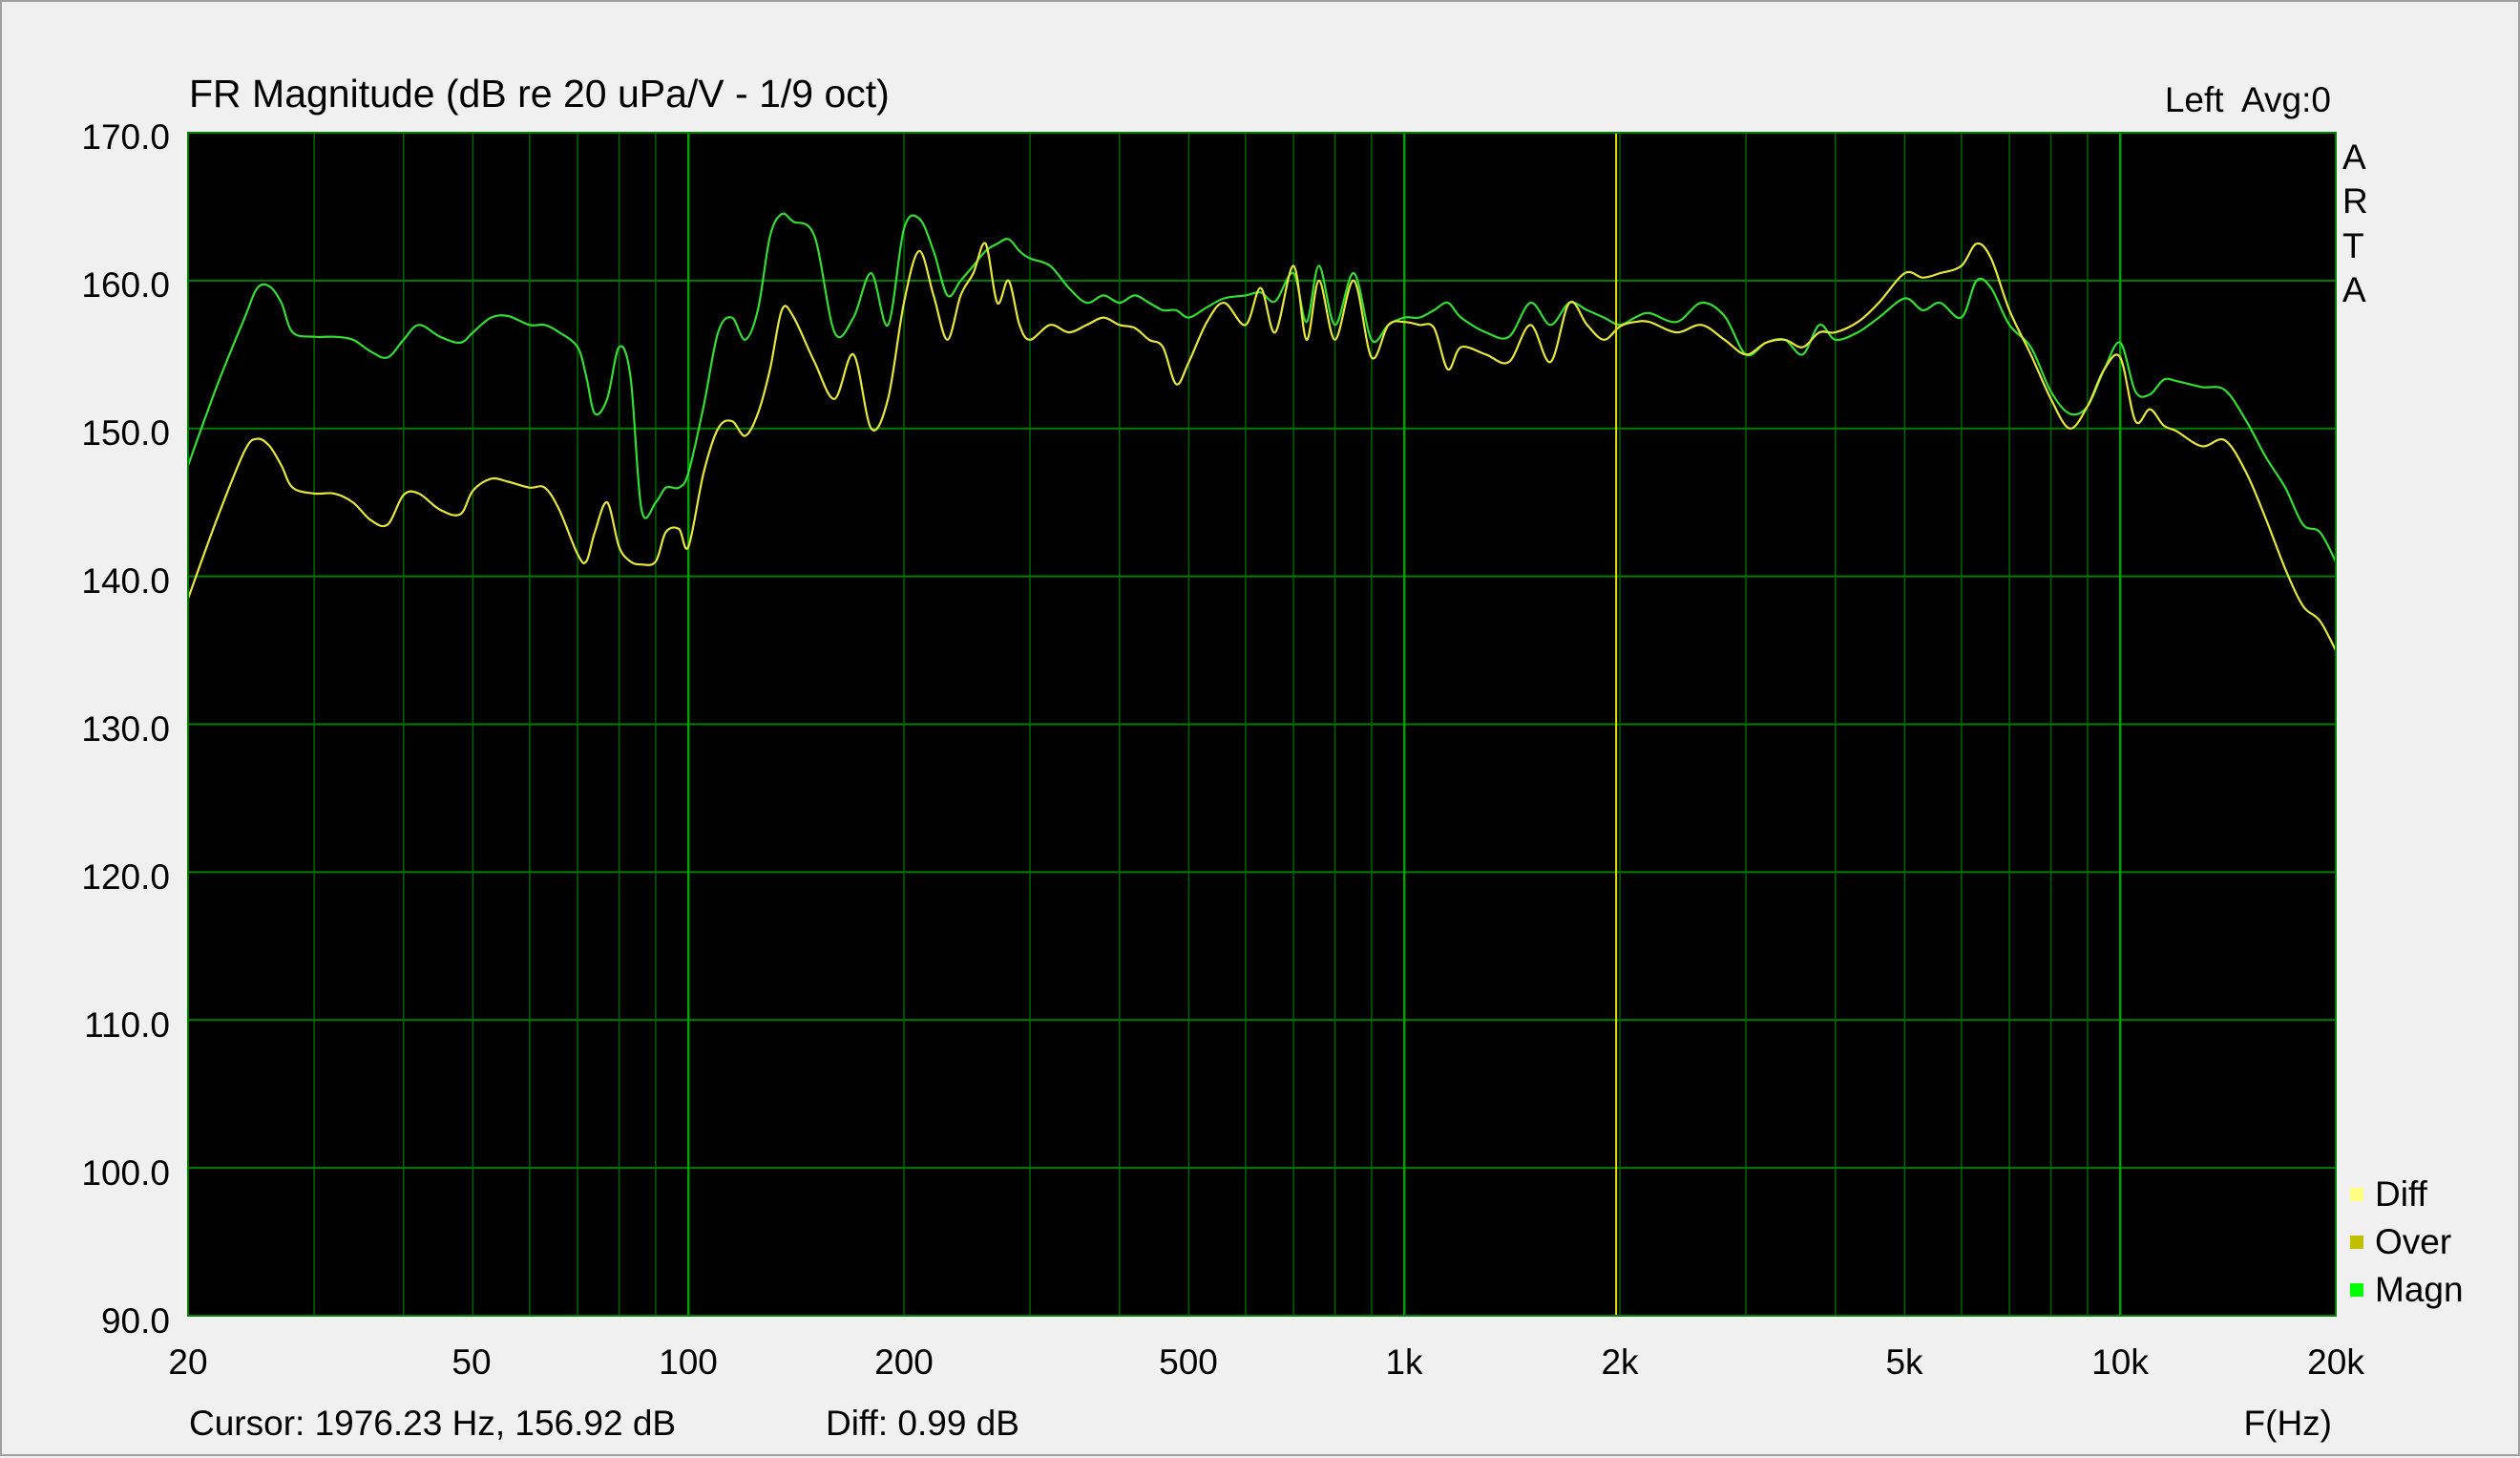 The image size is (2520, 1458). What do you see at coordinates (433, 1423) in the screenshot?
I see `cursor-readout: Cursor: 1976.23 Hz, 156.92 dB` at bounding box center [433, 1423].